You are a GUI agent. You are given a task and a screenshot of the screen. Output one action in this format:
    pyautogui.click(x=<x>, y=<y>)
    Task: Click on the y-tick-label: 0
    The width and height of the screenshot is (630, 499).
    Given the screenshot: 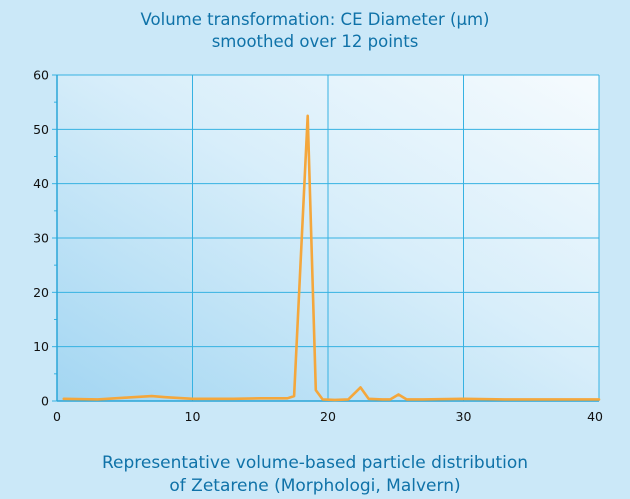 What is the action you would take?
    pyautogui.click(x=45, y=401)
    